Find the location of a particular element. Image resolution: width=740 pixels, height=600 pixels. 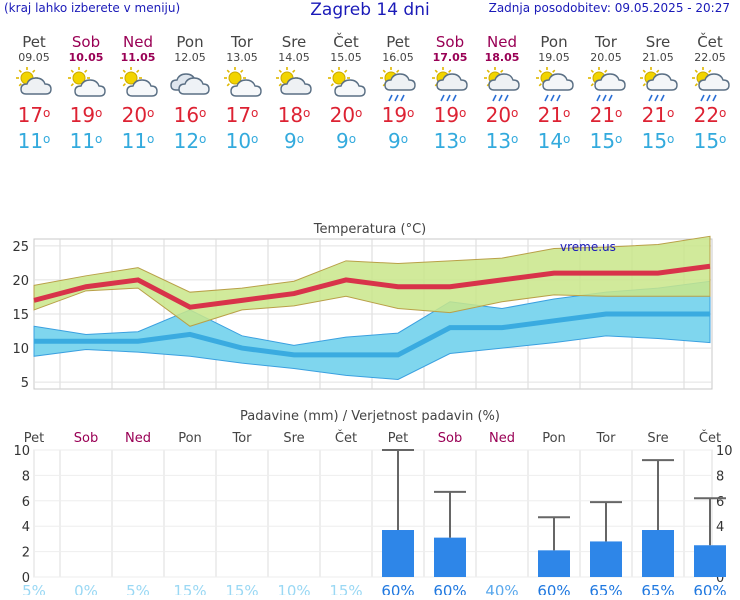

day-date: 18.05 is located at coordinates (502, 57).